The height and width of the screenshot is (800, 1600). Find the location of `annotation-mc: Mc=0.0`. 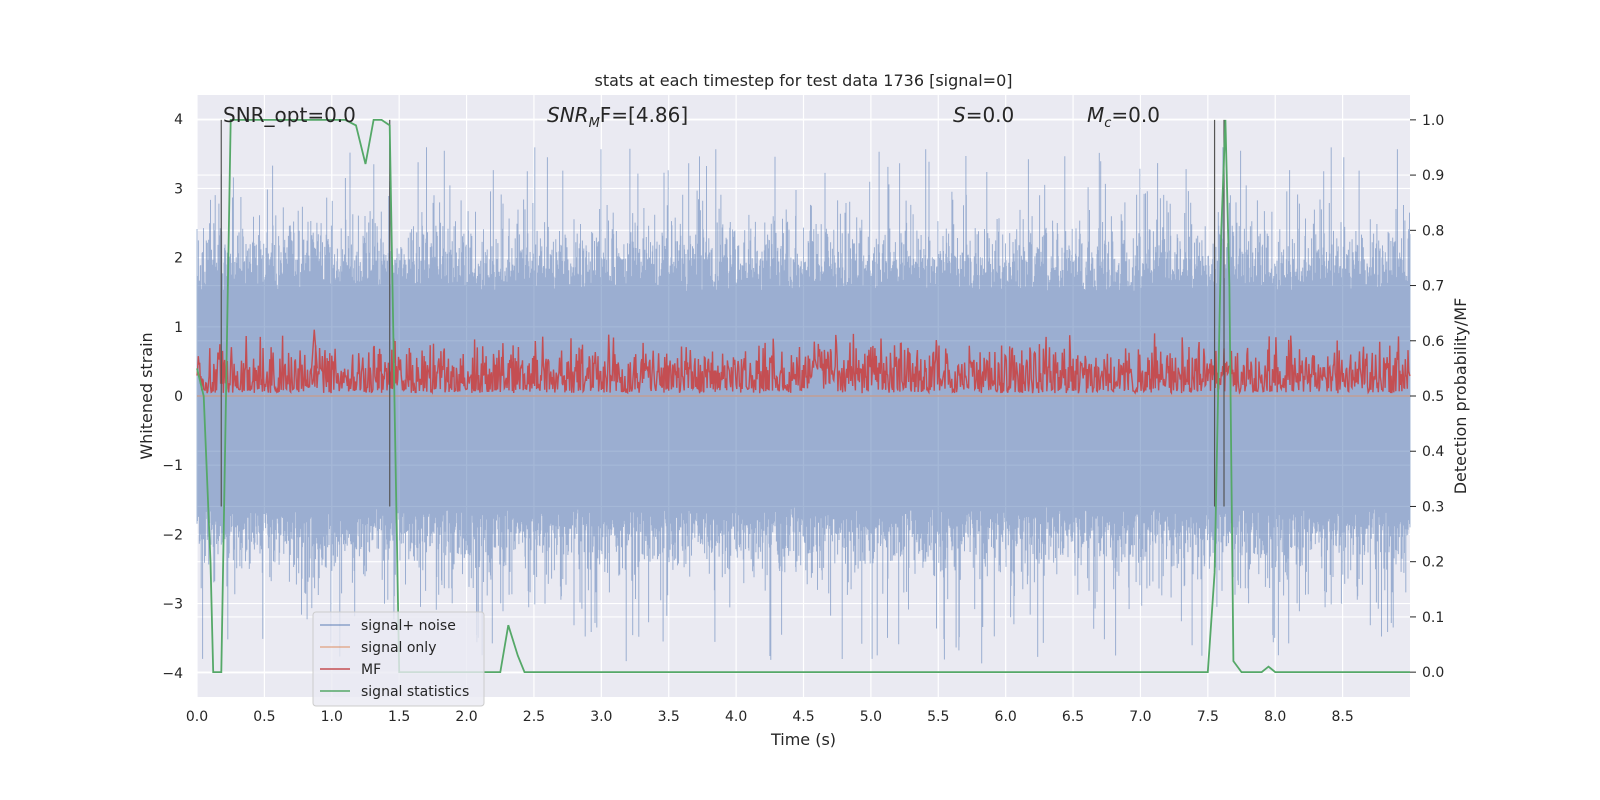

annotation-mc: Mc=0.0 is located at coordinates (1123, 117).